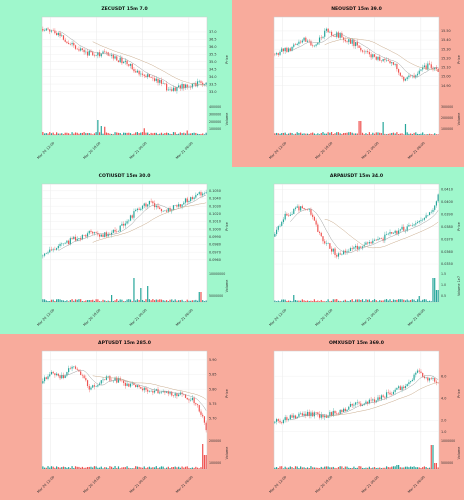 The width and height of the screenshot is (464, 500). Describe the element at coordinates (356, 76) in the screenshot. I see `plot-area` at that location.